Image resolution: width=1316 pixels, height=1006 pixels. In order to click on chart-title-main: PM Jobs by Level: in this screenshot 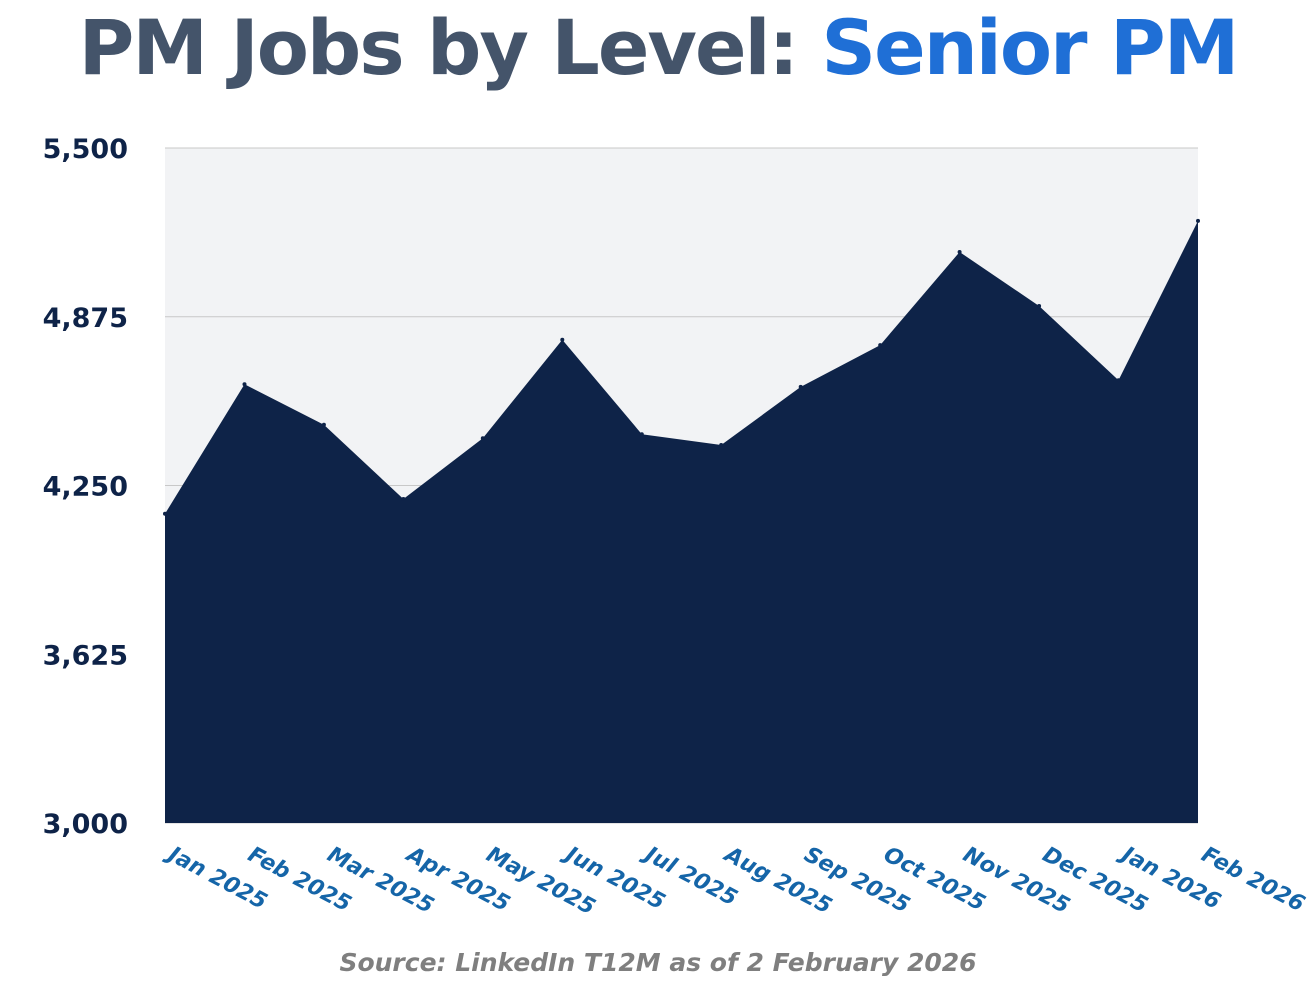, I will do `click(450, 47)`.